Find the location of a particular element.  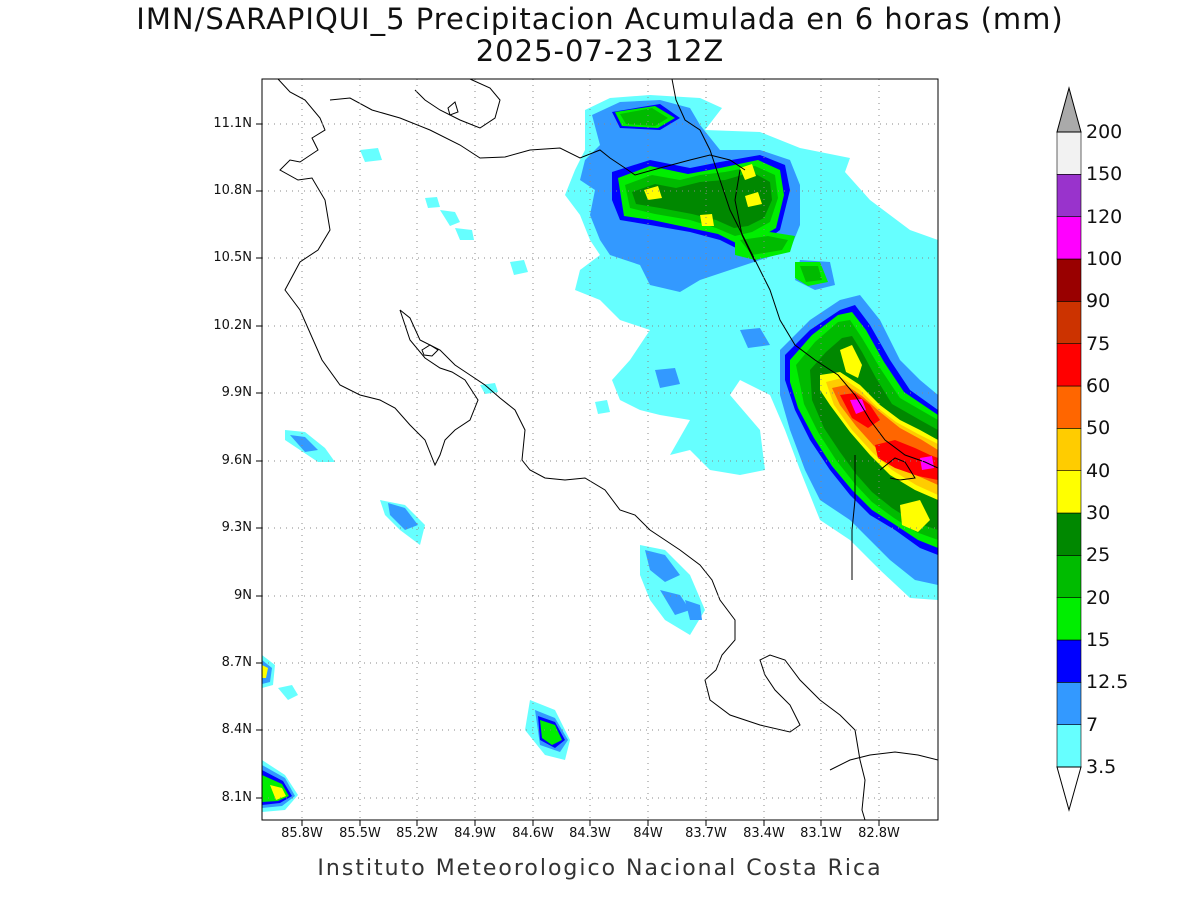

south-border is located at coordinates (883, 761).